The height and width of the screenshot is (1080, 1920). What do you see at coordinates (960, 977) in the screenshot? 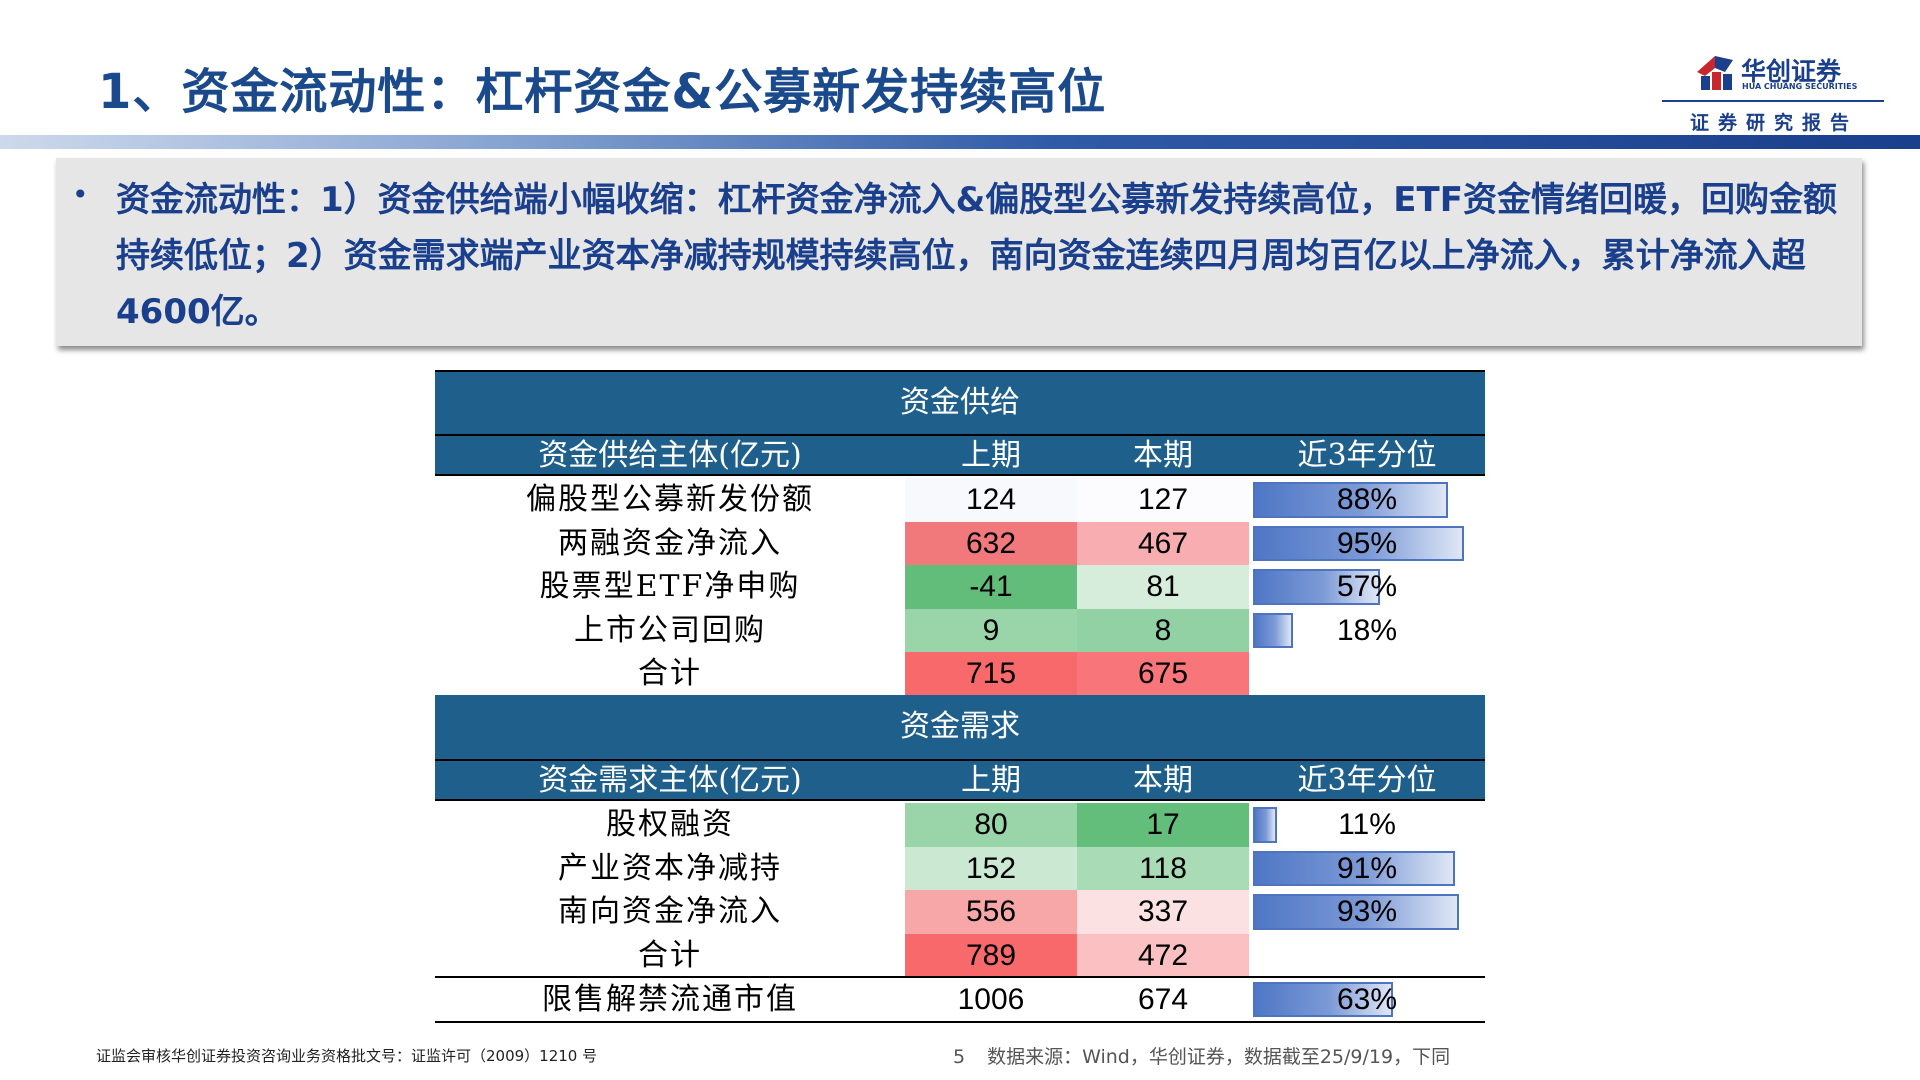
I see `unlock-top-rule` at bounding box center [960, 977].